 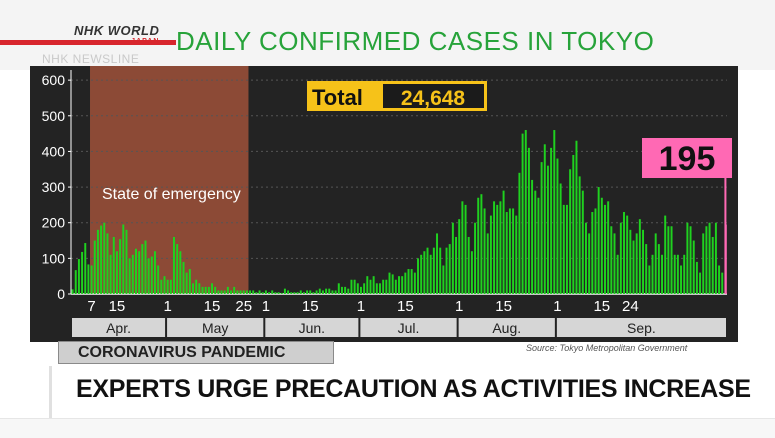 I want to click on brand-red-stripe, so click(x=88, y=42).